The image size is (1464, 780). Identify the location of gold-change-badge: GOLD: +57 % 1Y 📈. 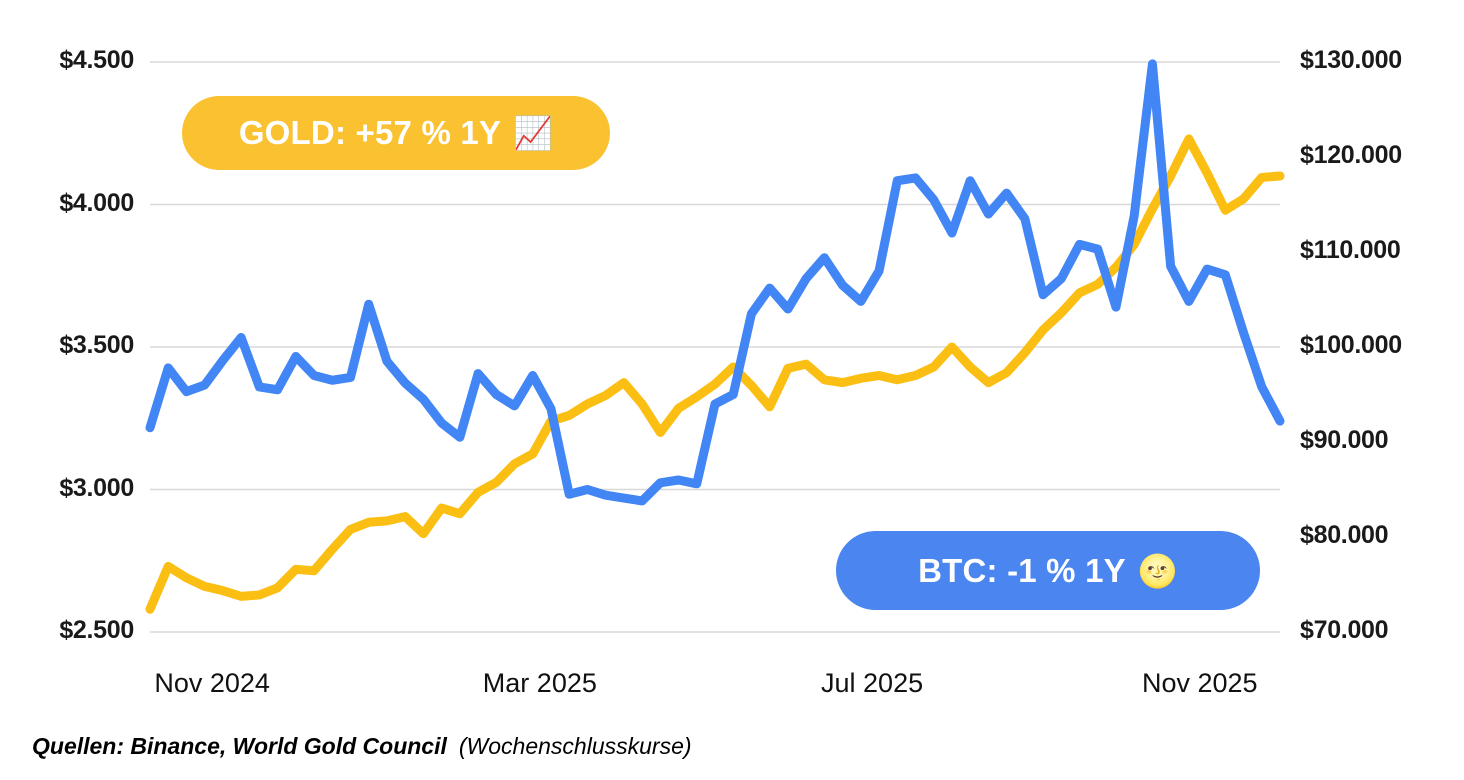
(396, 133).